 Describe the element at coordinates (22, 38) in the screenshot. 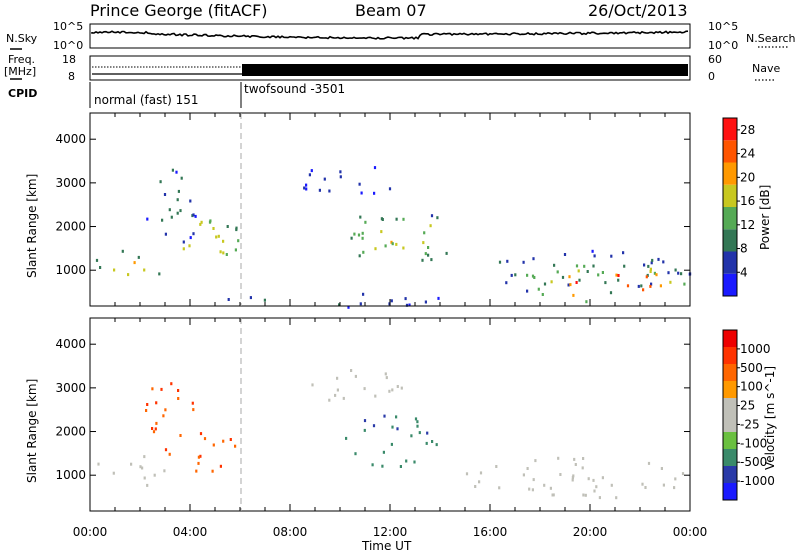

I see `nsky-label: N.Sky` at that location.